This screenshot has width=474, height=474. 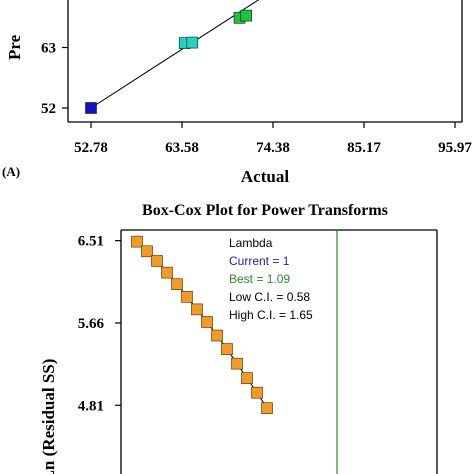 I want to click on box-cox-points, so click(x=202, y=324).